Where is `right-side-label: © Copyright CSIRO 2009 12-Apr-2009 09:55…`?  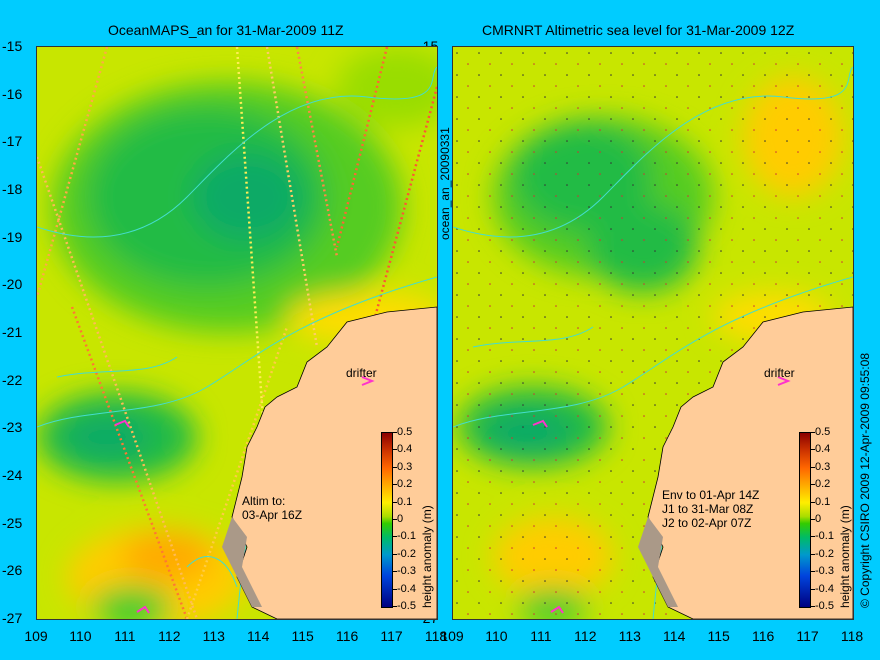
right-side-label: © Copyright CSIRO 2009 12-Apr-2009 09:55… is located at coordinates (865, 480).